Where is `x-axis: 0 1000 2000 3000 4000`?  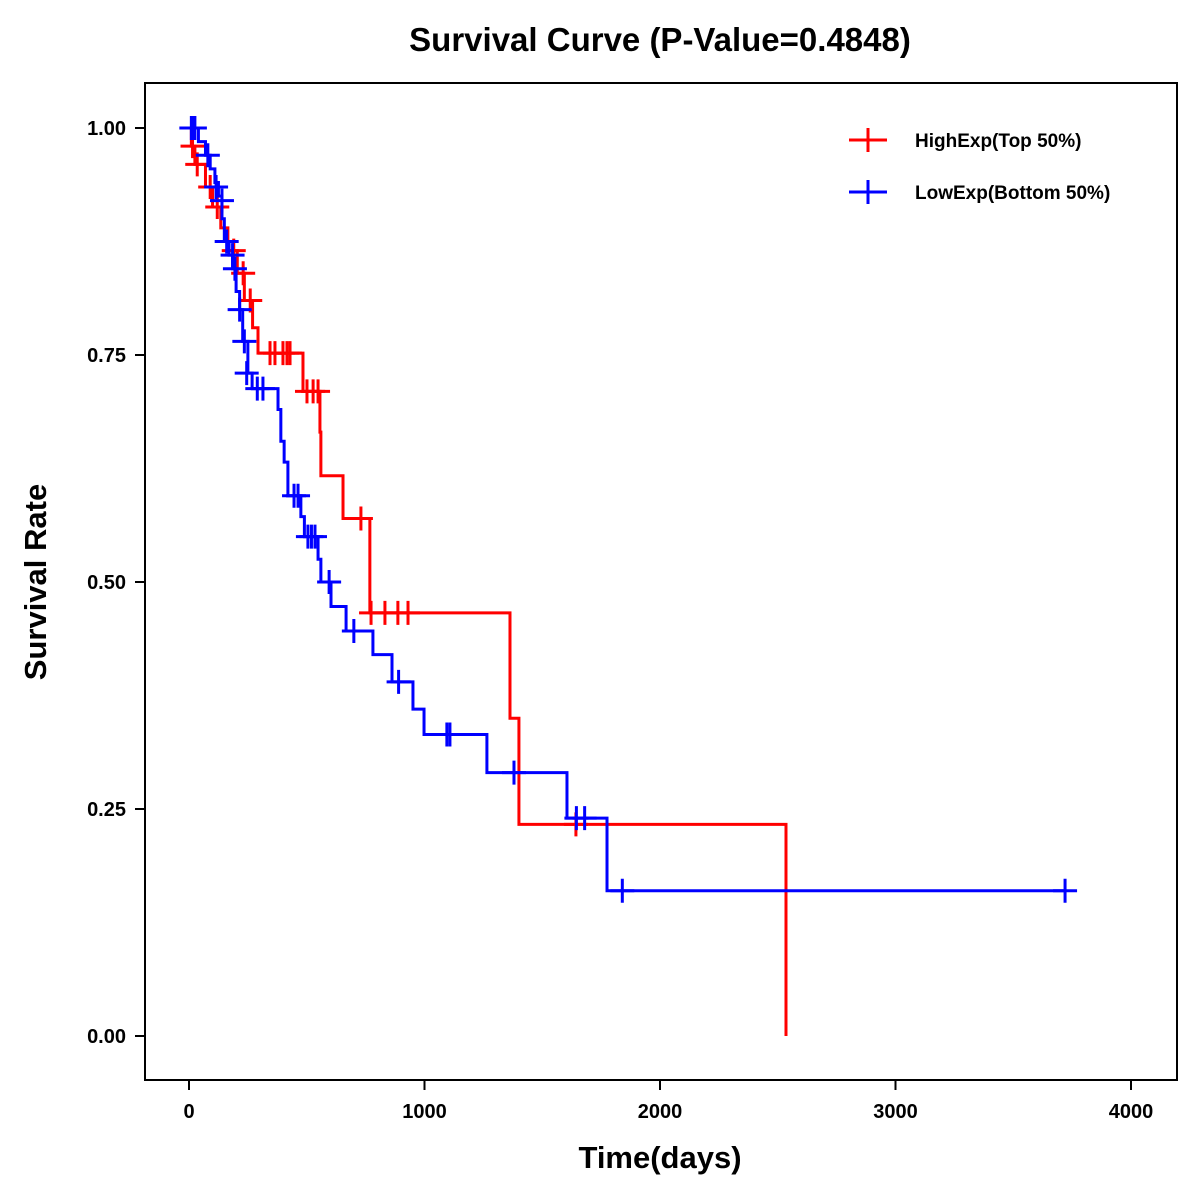
x-axis: 0 1000 2000 3000 4000 is located at coordinates (668, 1101).